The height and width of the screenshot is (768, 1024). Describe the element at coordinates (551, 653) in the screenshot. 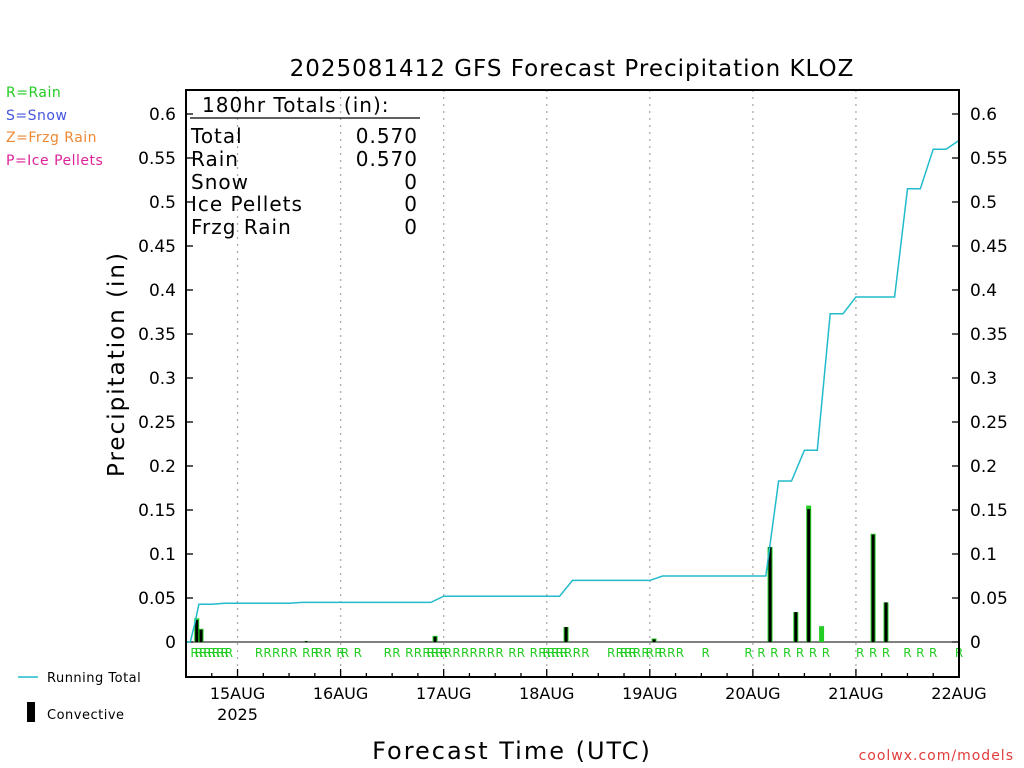

I see `precip-type-marker-42: R` at that location.